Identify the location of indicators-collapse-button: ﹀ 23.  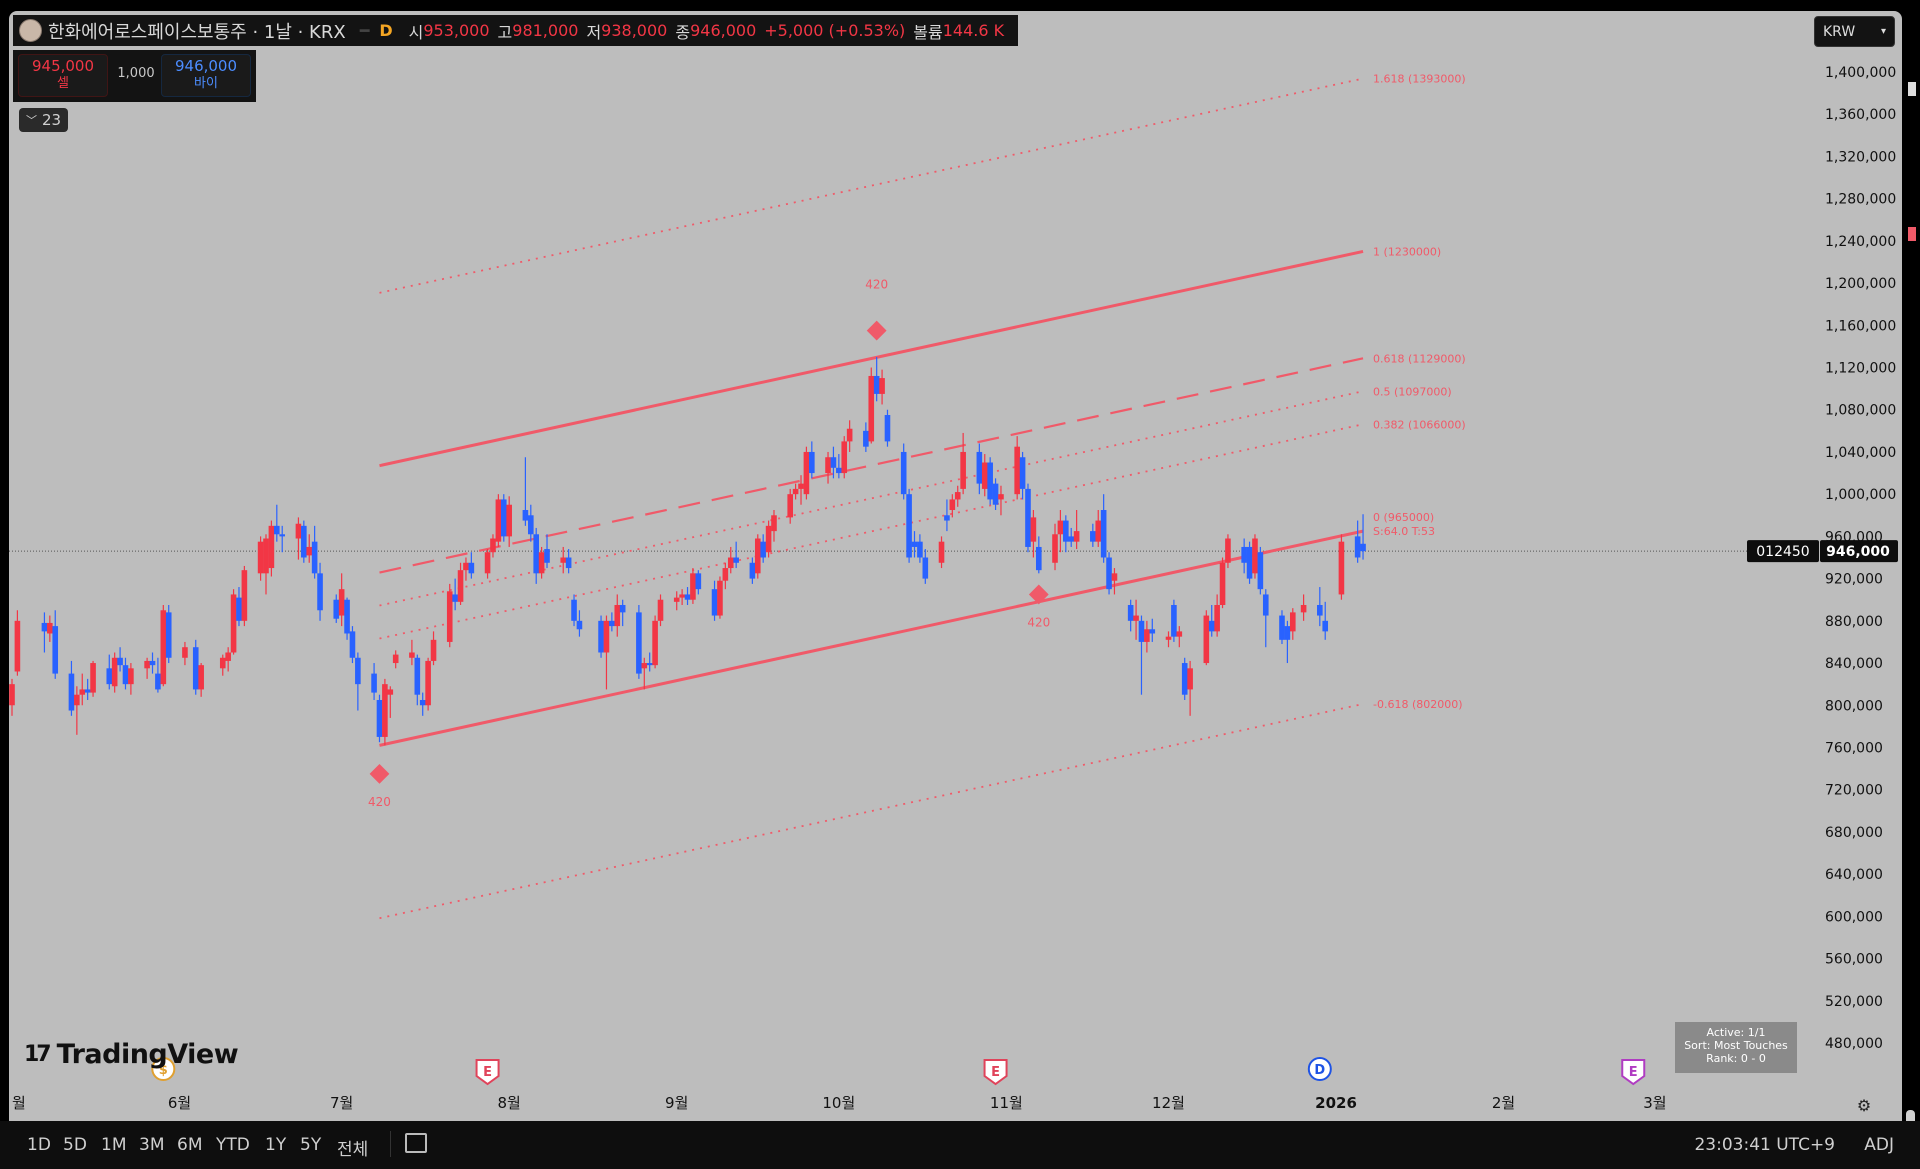
(43, 120).